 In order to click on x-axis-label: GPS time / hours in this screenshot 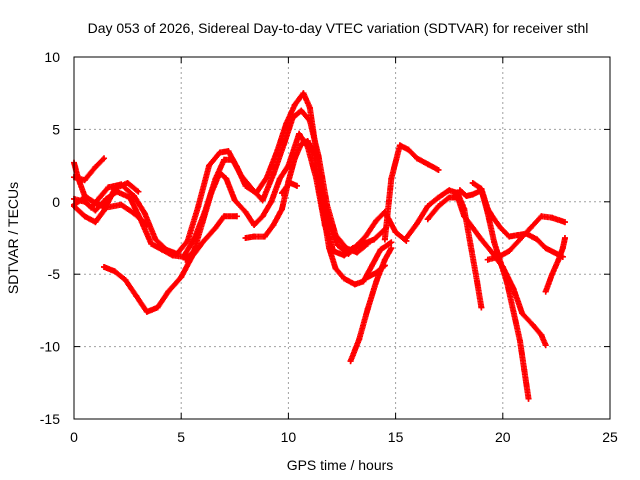, I will do `click(340, 465)`.